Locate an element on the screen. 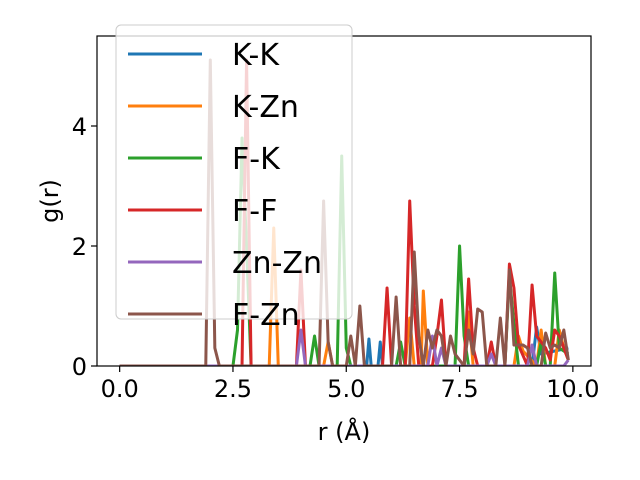 The width and height of the screenshot is (640, 480). y-tick-label: 2 is located at coordinates (79, 247).